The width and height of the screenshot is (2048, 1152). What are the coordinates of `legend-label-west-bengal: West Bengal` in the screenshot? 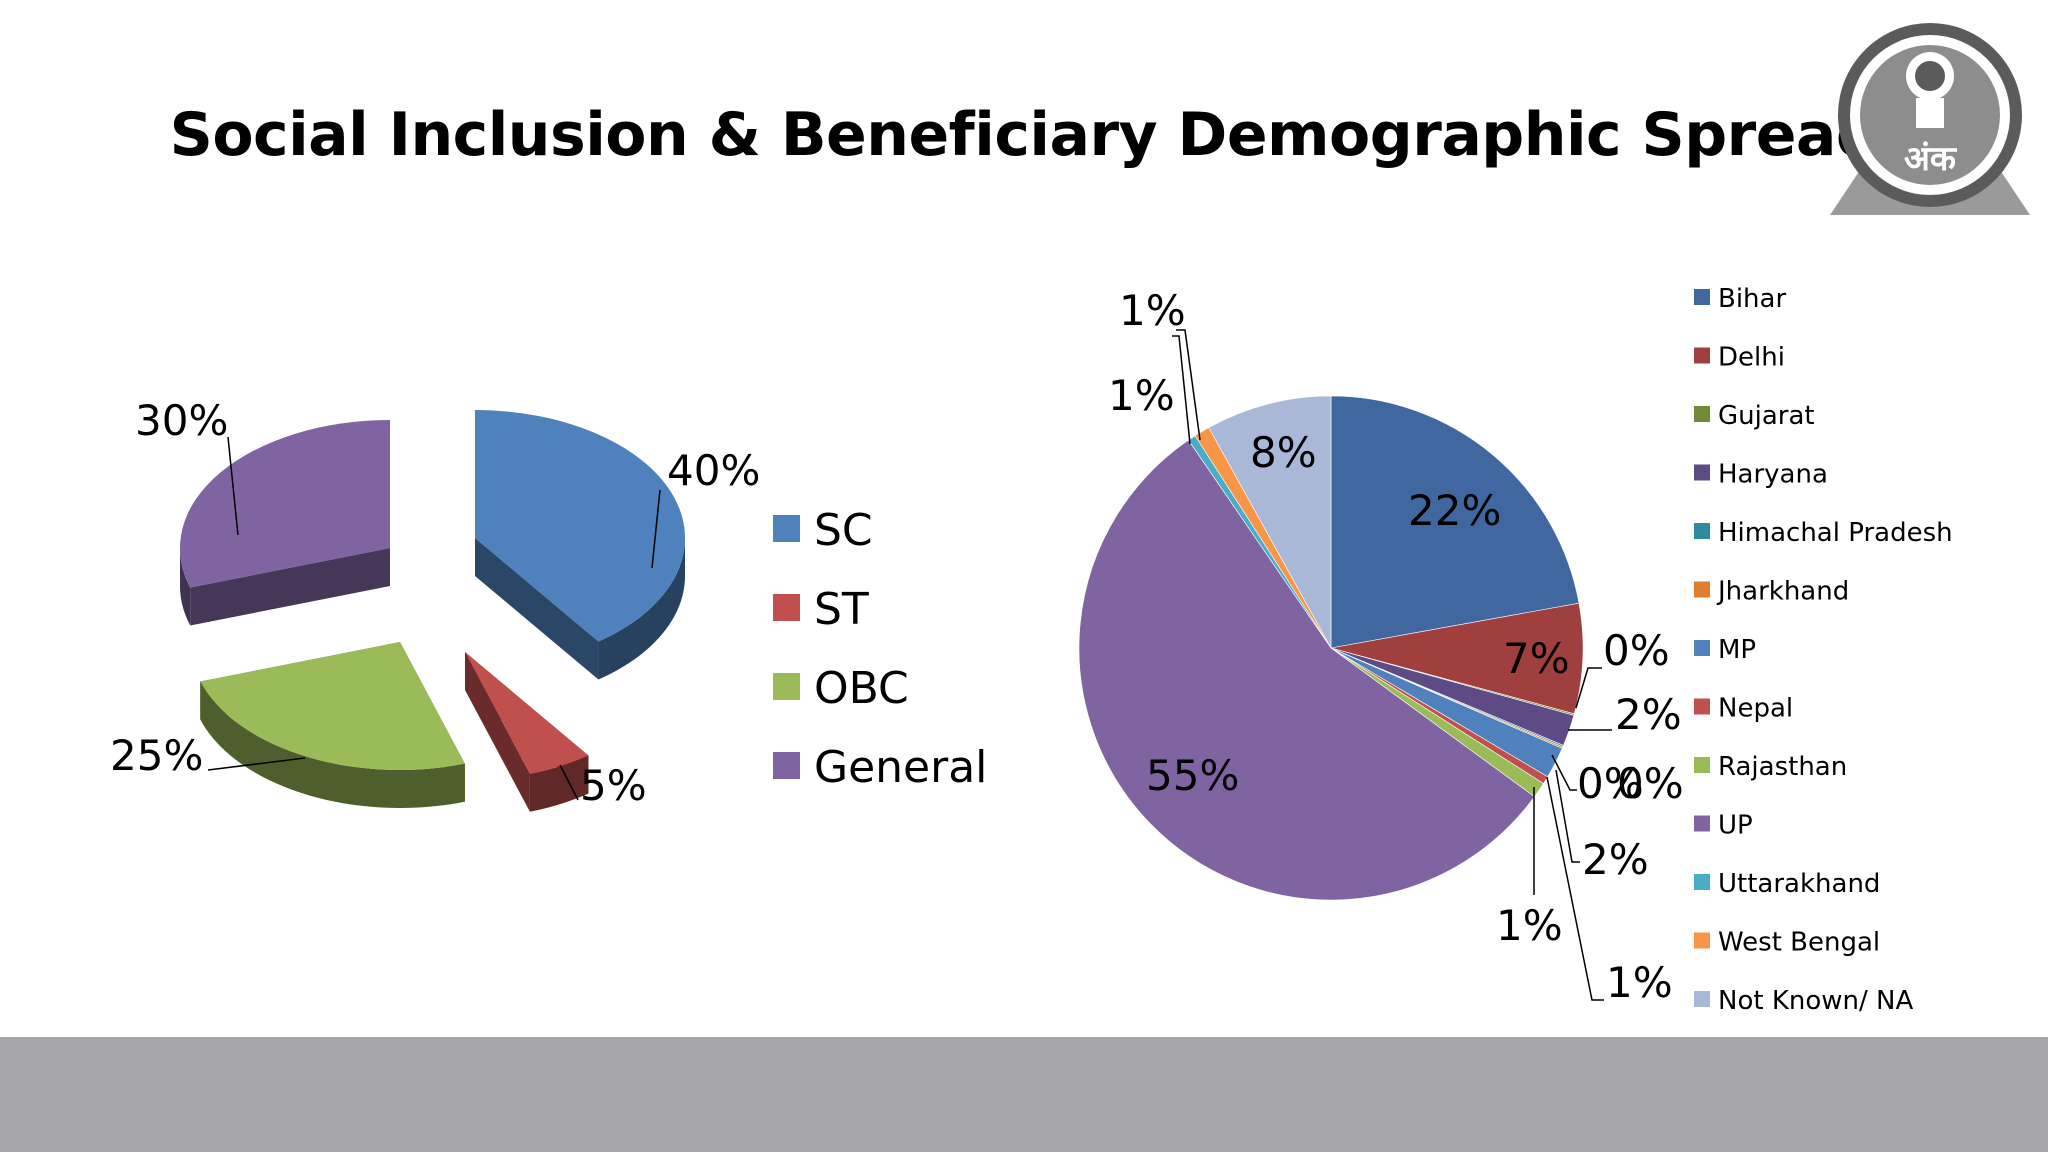 It's located at (1799, 943).